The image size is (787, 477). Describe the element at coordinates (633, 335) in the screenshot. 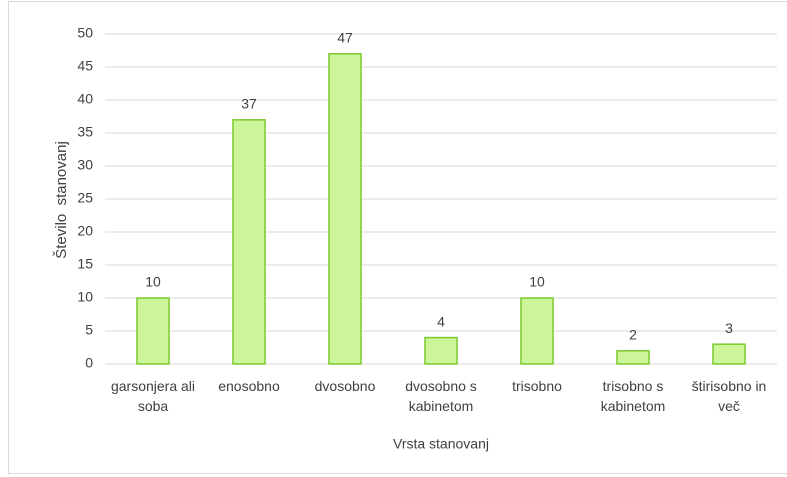

I see `data-label: 2` at that location.